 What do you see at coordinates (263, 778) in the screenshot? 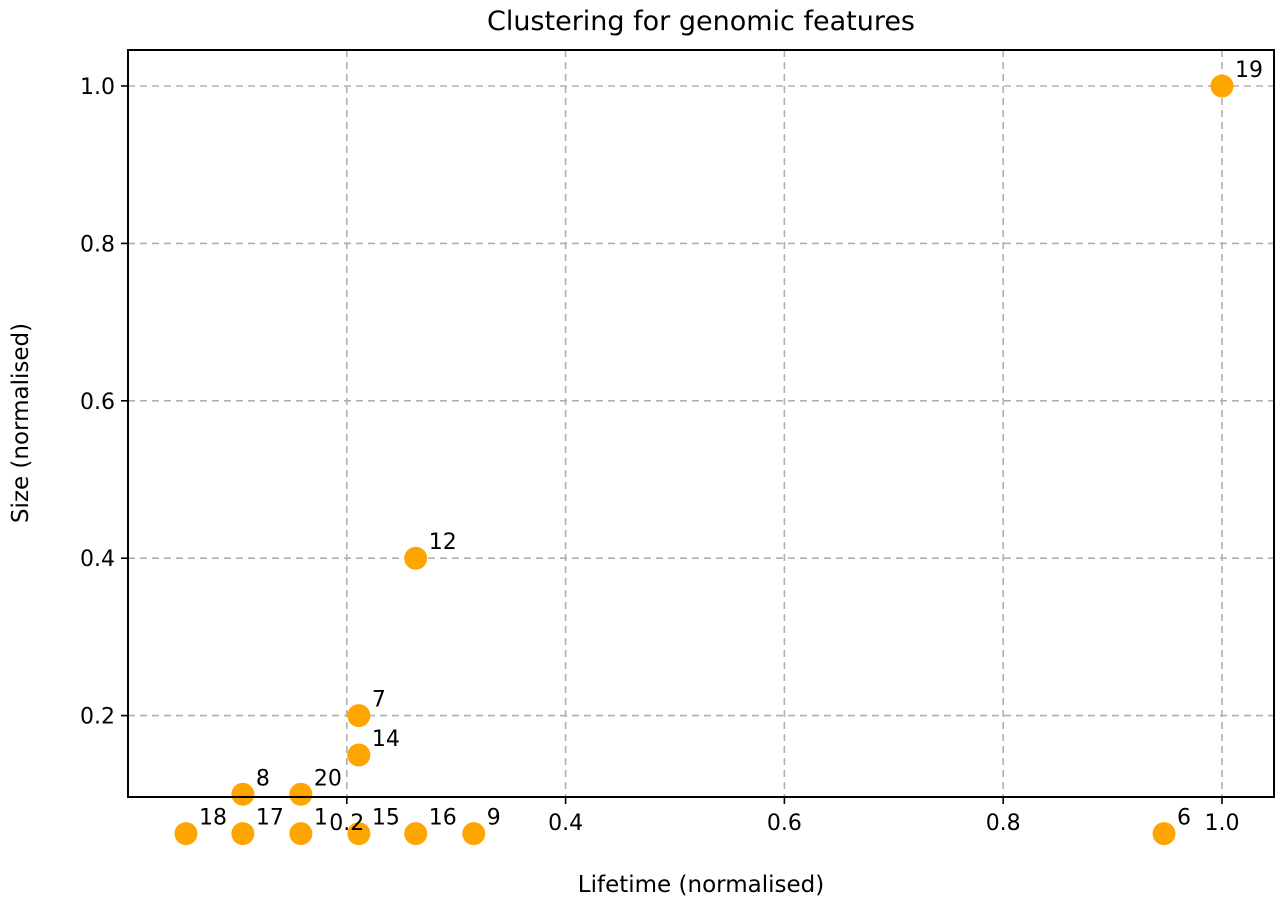
I see `point-label: 8` at bounding box center [263, 778].